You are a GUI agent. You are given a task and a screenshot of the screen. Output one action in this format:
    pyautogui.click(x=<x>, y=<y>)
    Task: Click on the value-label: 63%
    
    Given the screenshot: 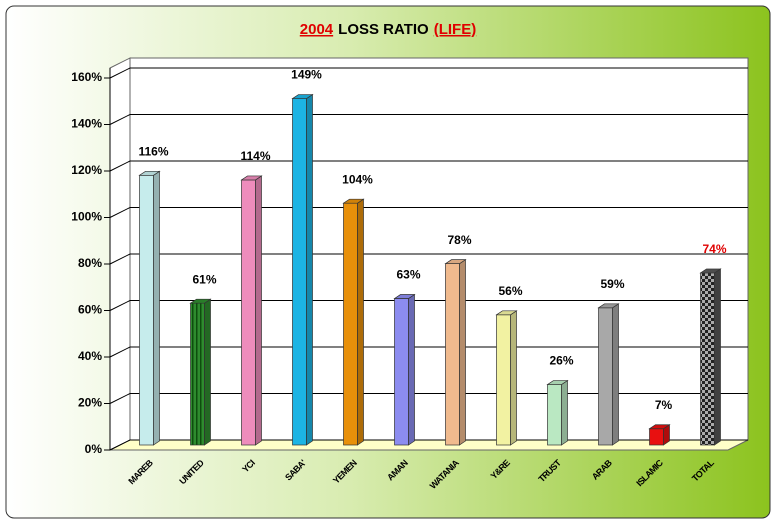 What is the action you would take?
    pyautogui.click(x=408, y=275)
    